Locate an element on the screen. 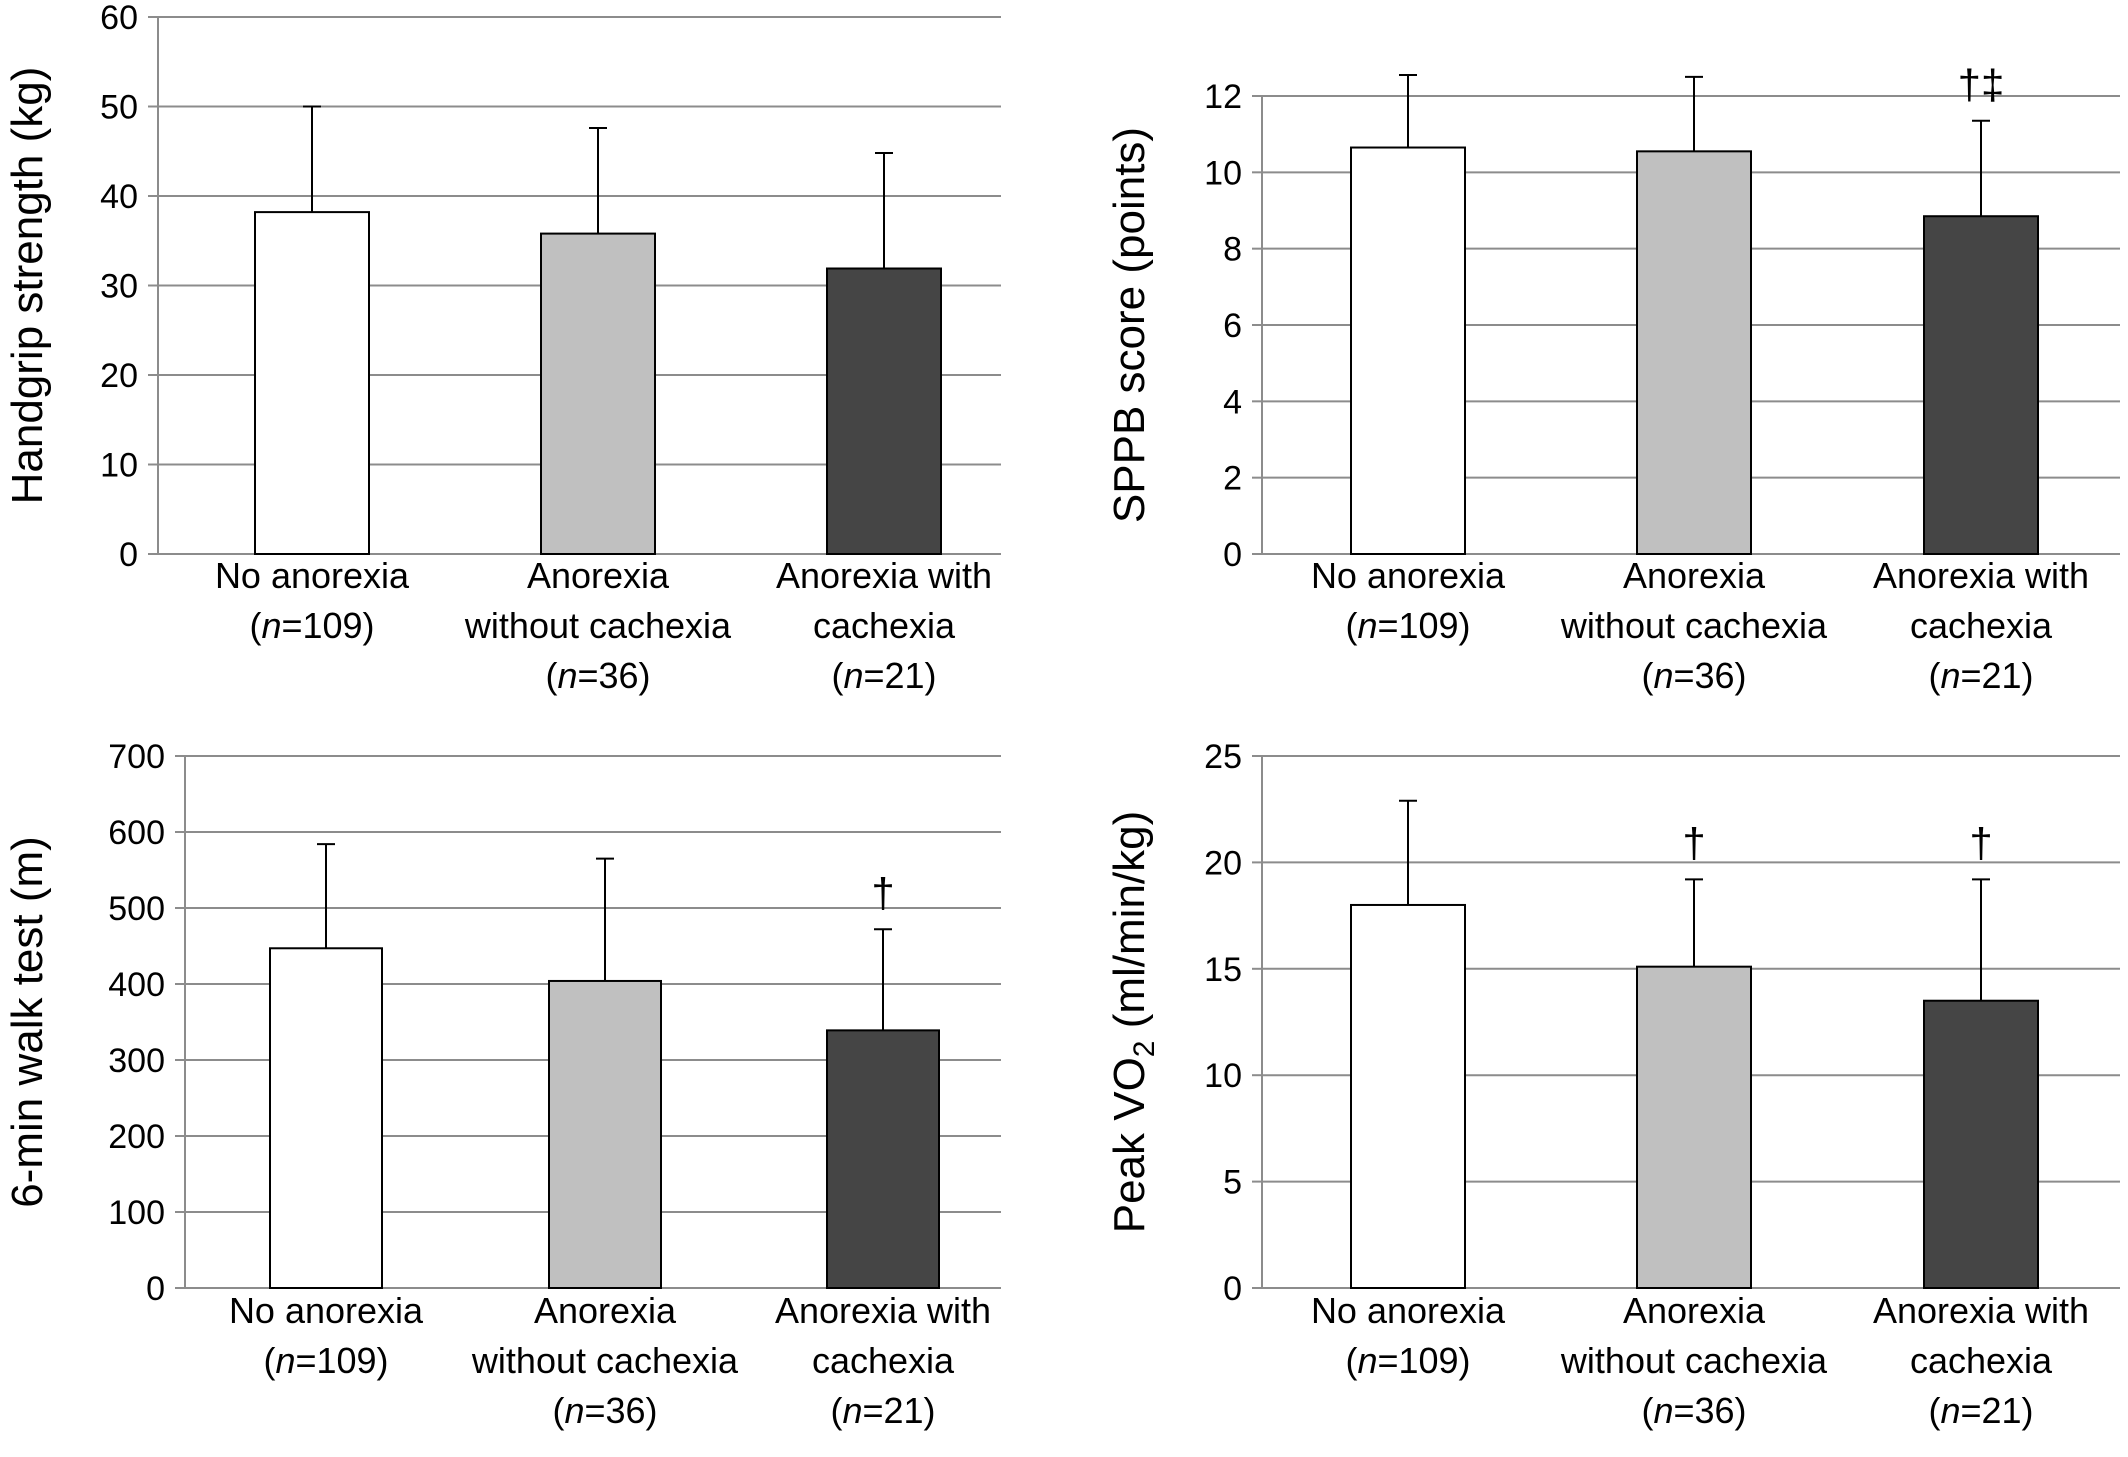 This screenshot has width=2128, height=1457. chart-3-category-label: (n=36) is located at coordinates (1693, 1410).